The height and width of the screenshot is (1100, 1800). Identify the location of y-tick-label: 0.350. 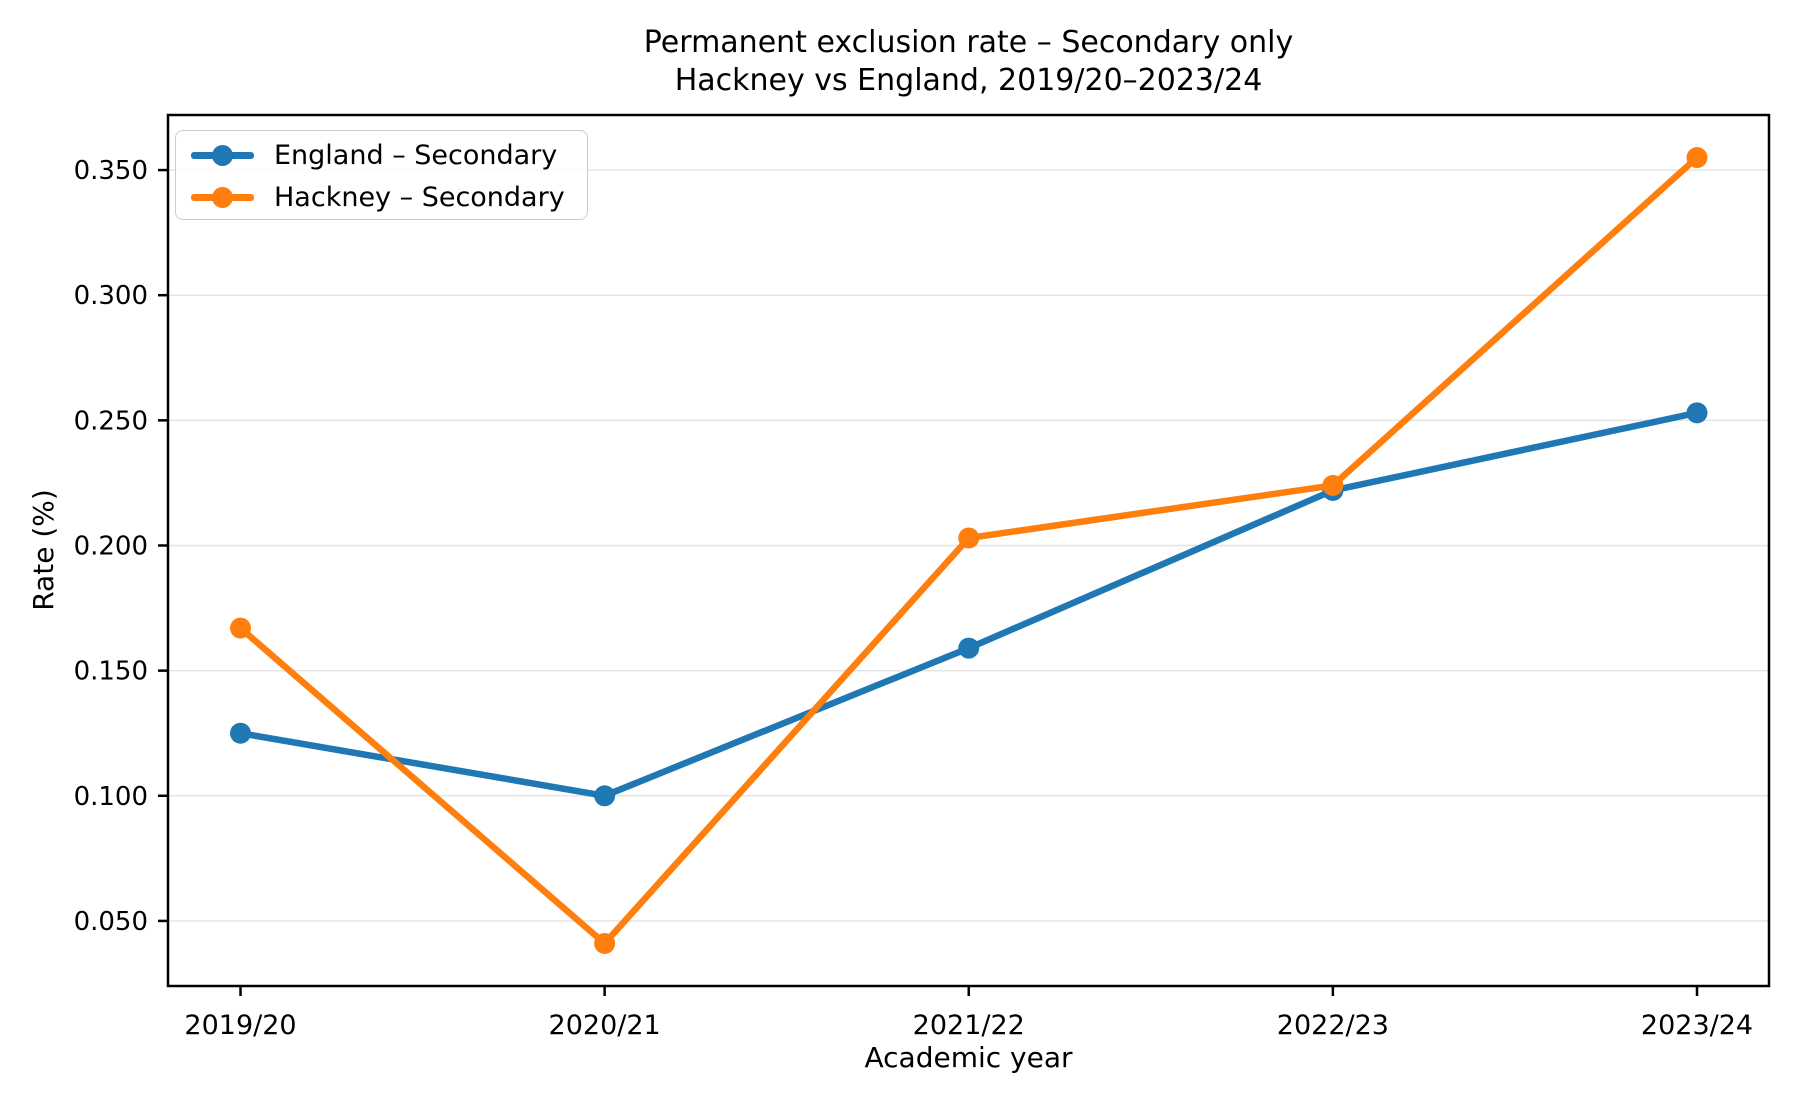
(111, 171).